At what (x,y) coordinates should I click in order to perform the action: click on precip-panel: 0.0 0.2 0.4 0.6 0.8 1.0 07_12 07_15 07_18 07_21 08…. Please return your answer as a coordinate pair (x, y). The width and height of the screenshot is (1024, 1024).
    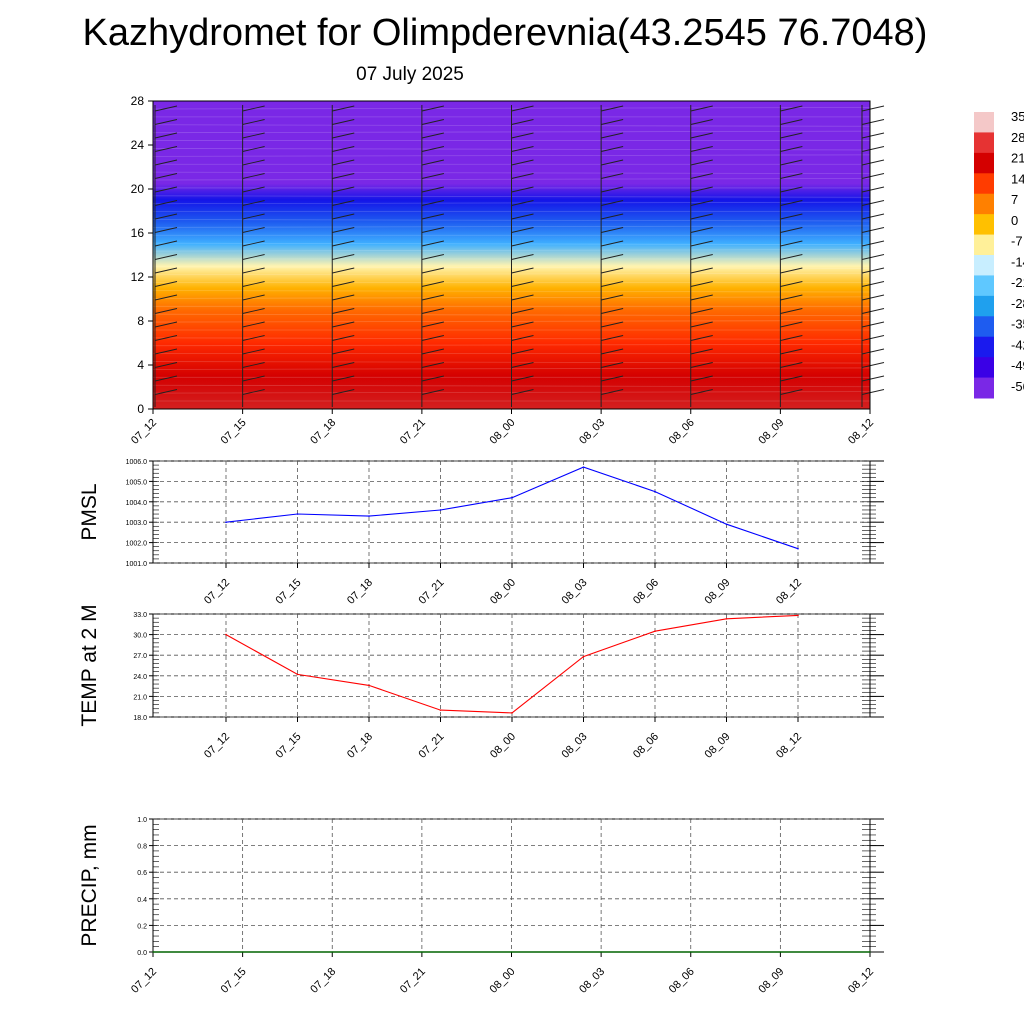
    Looking at the image, I should click on (481, 906).